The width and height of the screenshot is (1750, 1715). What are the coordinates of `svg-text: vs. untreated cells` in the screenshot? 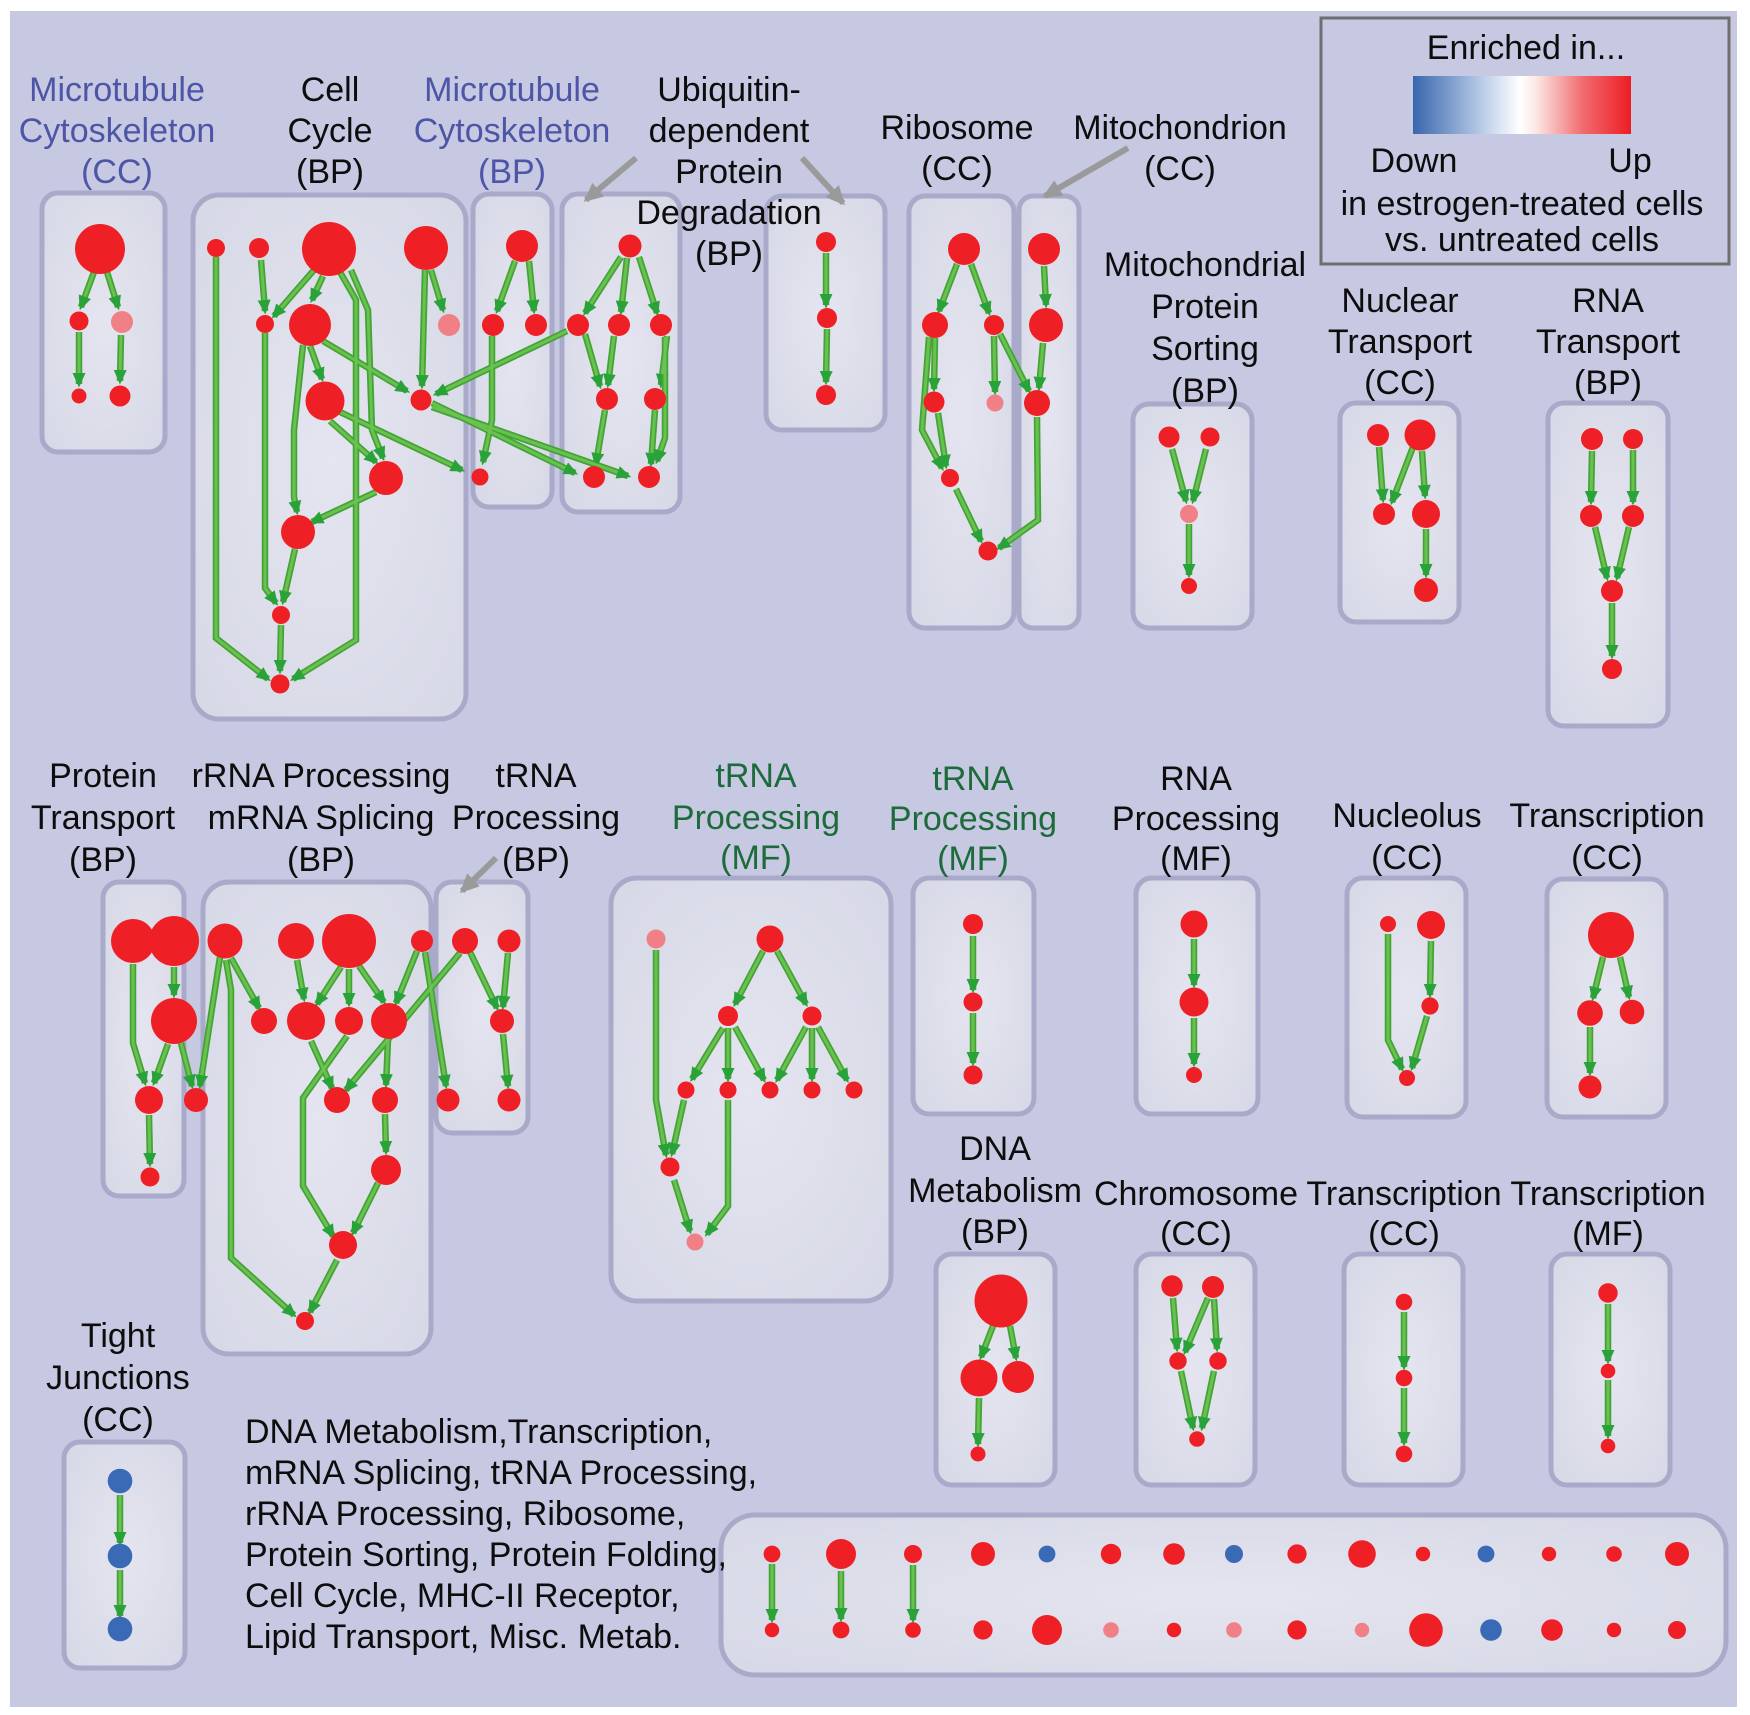 It's located at (1522, 240).